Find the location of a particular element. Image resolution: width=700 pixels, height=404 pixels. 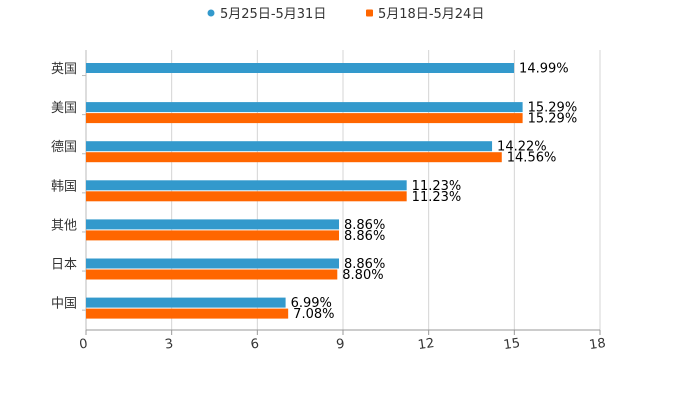

x-tick-label: 12 is located at coordinates (426, 344).